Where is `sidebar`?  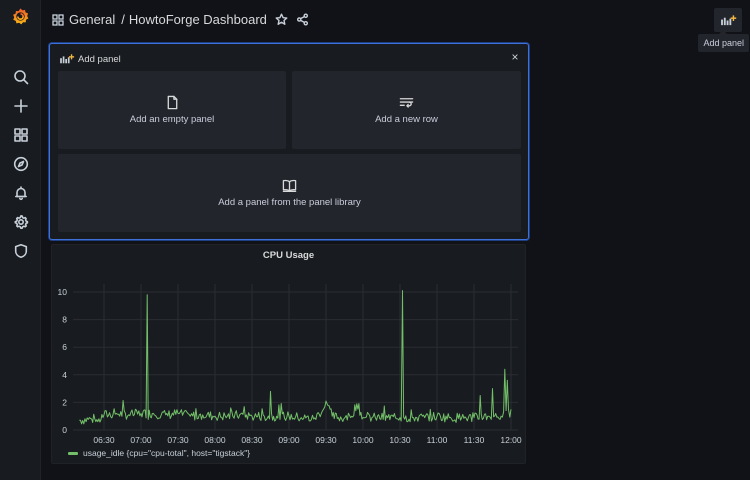 sidebar is located at coordinates (20, 240).